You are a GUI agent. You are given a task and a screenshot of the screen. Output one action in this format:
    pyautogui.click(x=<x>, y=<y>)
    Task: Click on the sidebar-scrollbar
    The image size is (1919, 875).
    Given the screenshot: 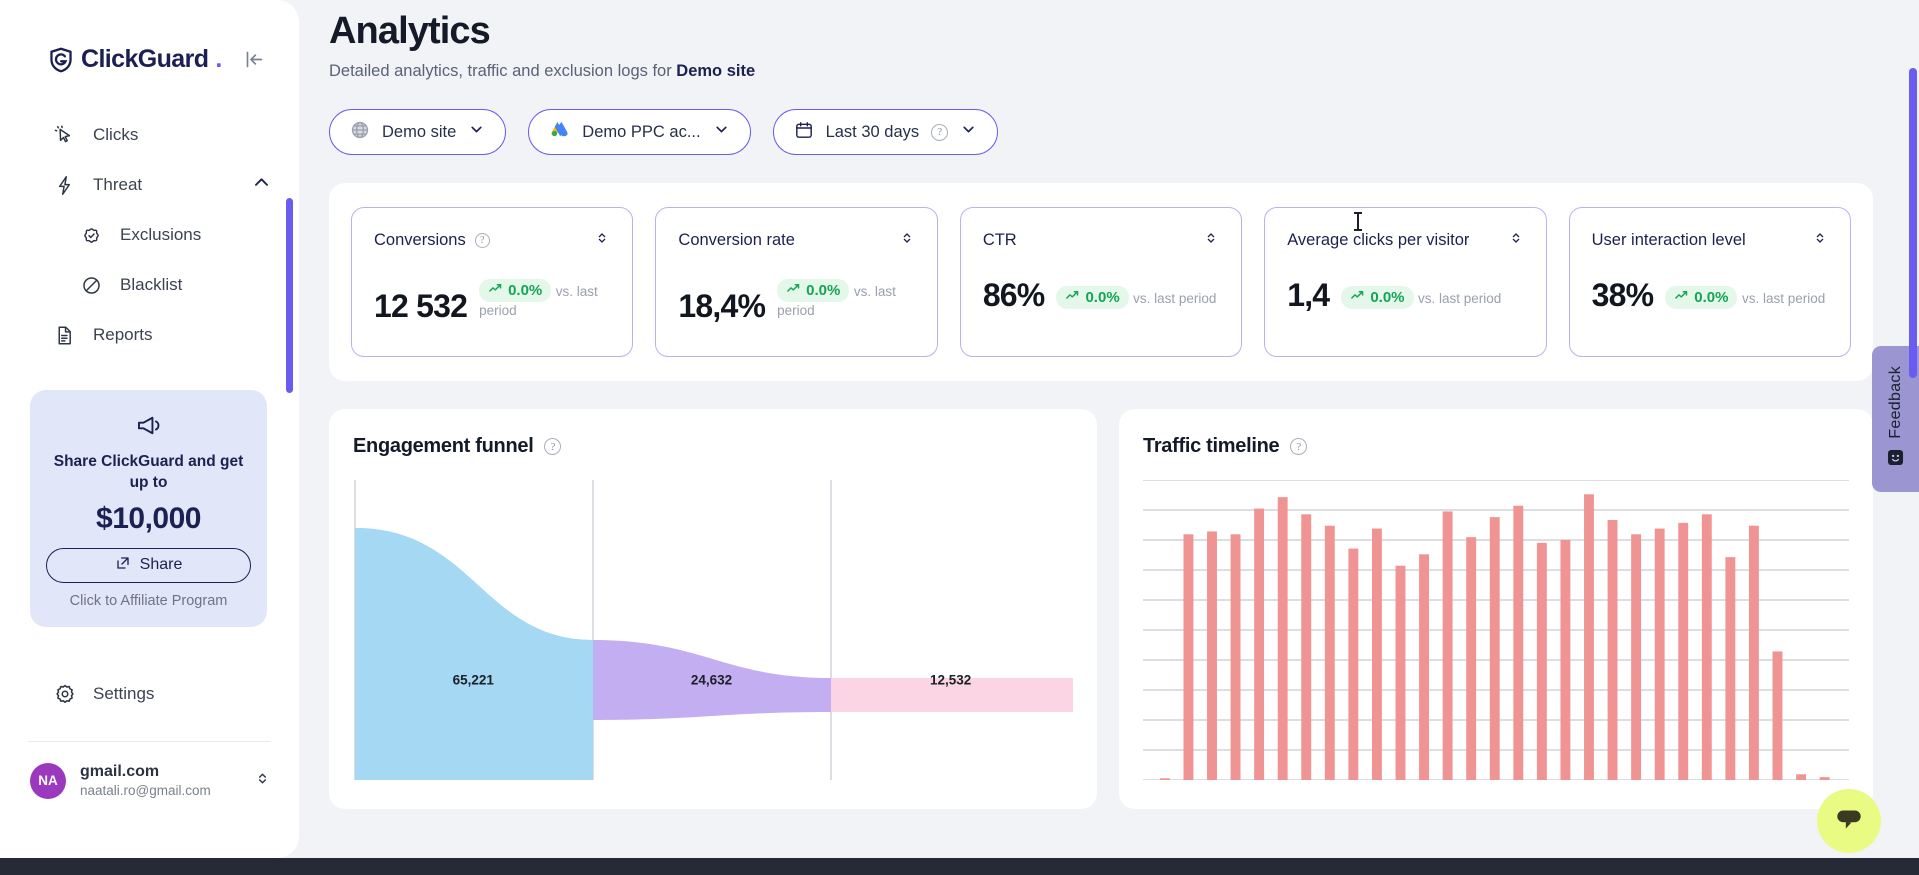 What is the action you would take?
    pyautogui.click(x=289, y=295)
    